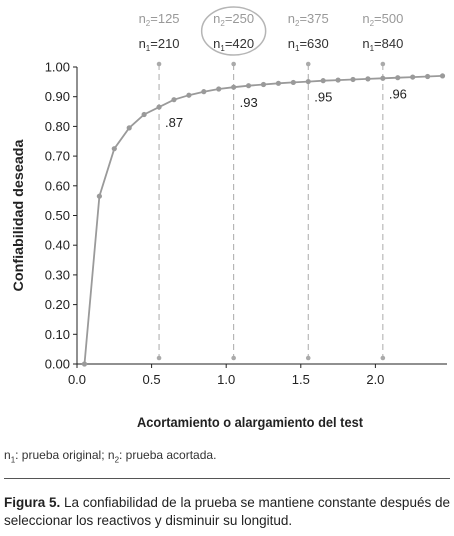 The width and height of the screenshot is (454, 536). What do you see at coordinates (168, 455) in the screenshot?
I see `footnote-n2-text: : prueba acortada.` at bounding box center [168, 455].